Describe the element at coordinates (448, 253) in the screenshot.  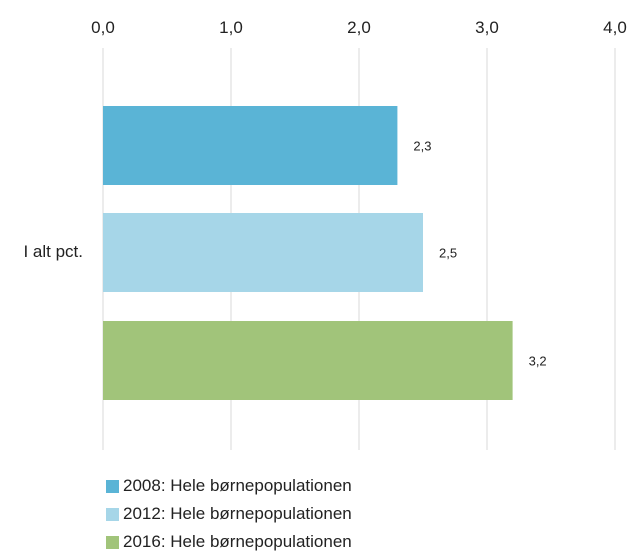
I see `data-label-2012: 2,5` at that location.